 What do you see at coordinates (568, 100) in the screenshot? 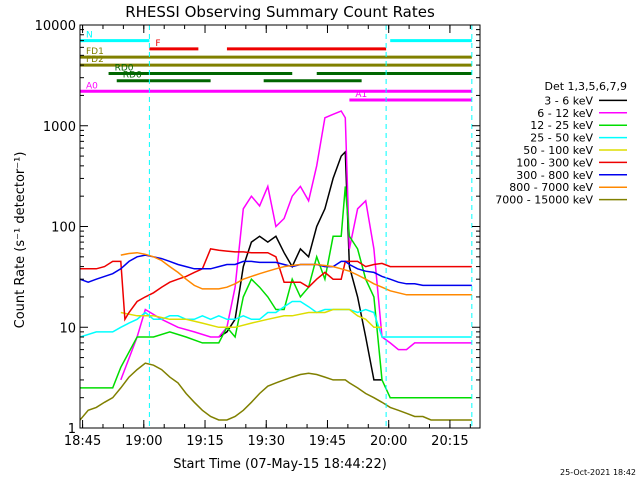
I see `legend-label-1: 3 - 6 keV` at bounding box center [568, 100].